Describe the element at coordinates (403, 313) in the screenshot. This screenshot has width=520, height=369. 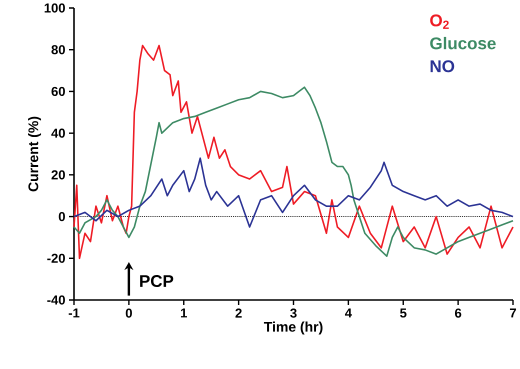
I see `x-tick-label: 5` at that location.